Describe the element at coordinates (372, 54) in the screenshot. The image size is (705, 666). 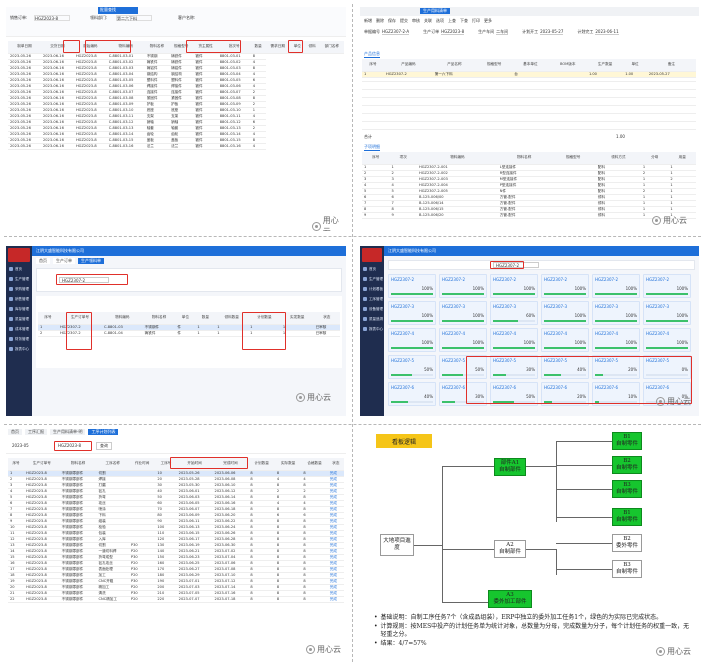
I see `tab-product-info: 产品信息` at that location.